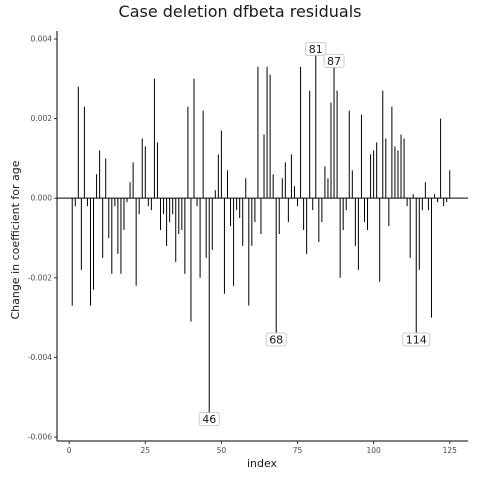 The width and height of the screenshot is (480, 480). What do you see at coordinates (42, 198) in the screenshot?
I see `y-tick-label: 0.000` at bounding box center [42, 198].